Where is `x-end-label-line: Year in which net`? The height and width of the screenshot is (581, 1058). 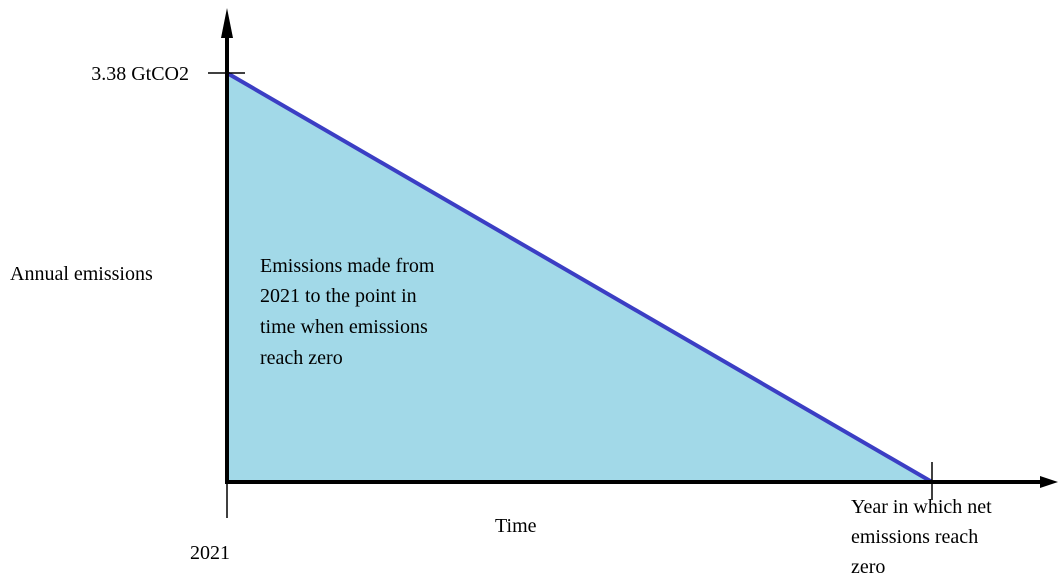 x-end-label-line: Year in which net is located at coordinates (921, 507).